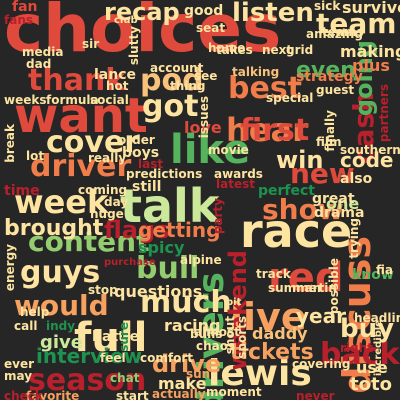  What do you see at coordinates (206, 334) in the screenshot?
I see `word-bulls: bulls` at bounding box center [206, 334].